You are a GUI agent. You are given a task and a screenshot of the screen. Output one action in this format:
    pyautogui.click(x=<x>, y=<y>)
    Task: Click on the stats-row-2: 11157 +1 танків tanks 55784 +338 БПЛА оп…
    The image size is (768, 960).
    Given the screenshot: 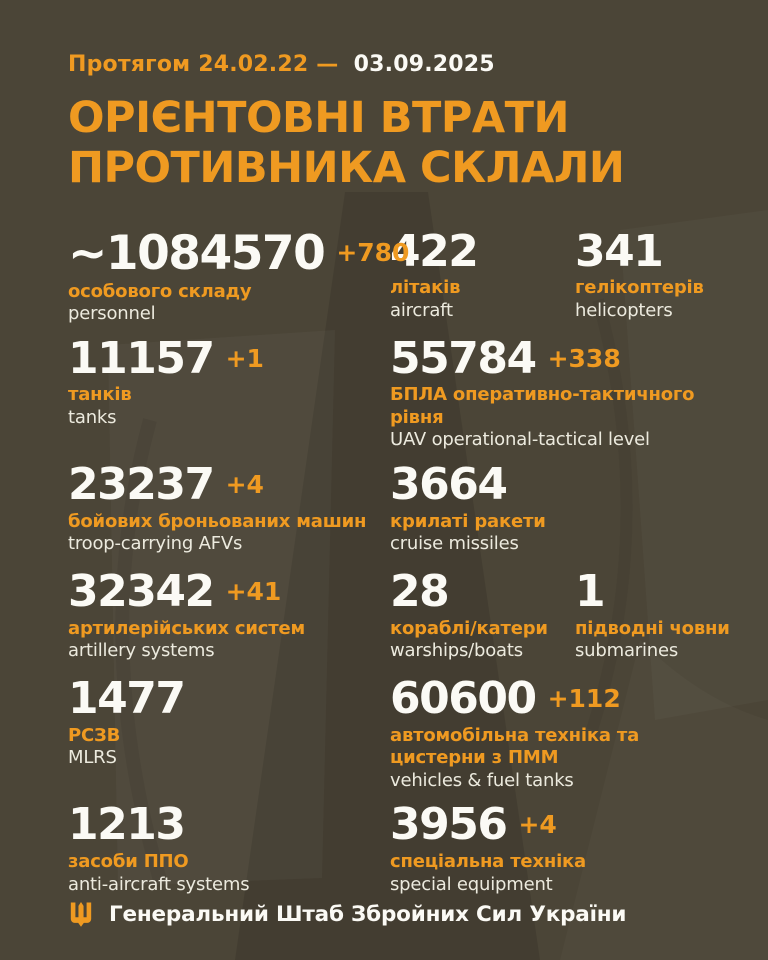 What is the action you would take?
    pyautogui.click(x=403, y=392)
    